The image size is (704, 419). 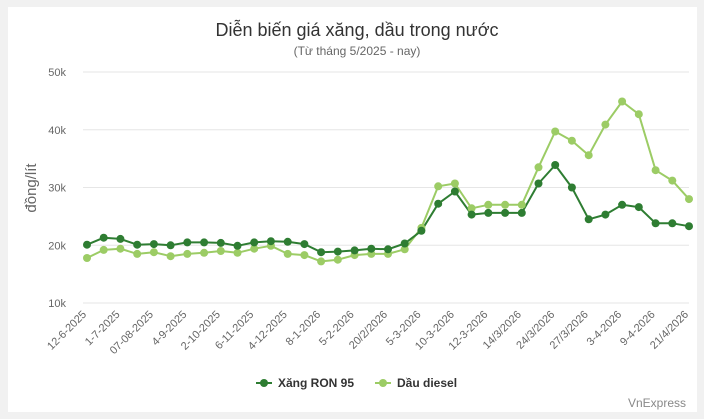 I want to click on x-tick-label: 3-4-2026, so click(x=605, y=329).